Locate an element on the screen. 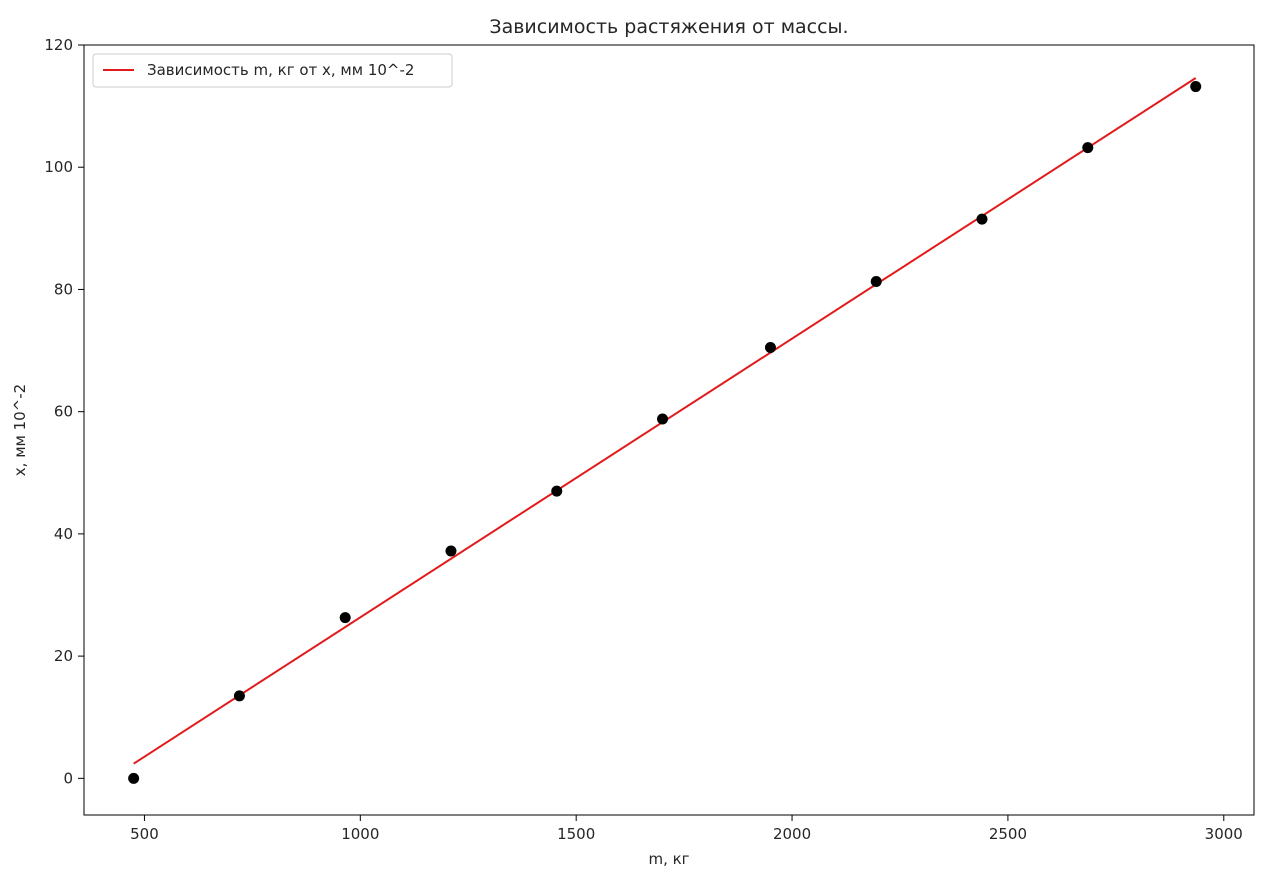 This screenshot has height=889, width=1276. y-tick-label: 40 is located at coordinates (63, 534).